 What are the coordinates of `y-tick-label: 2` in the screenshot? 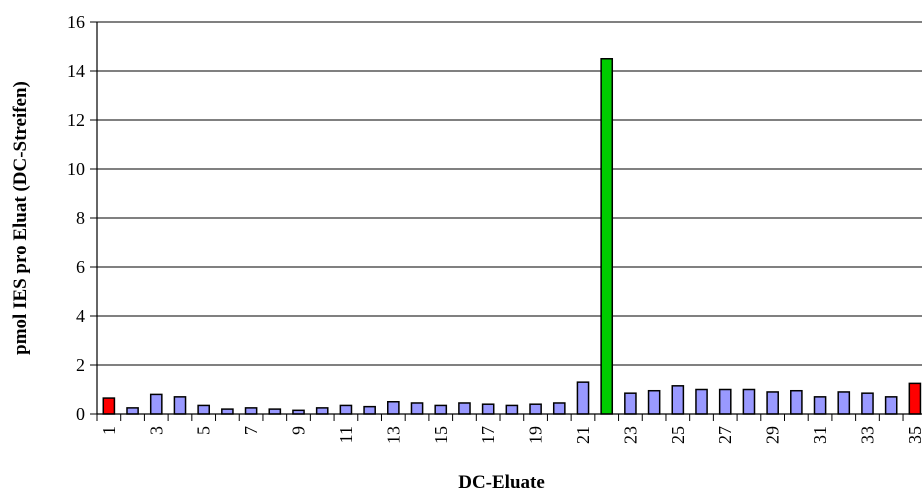 It's located at (80, 365).